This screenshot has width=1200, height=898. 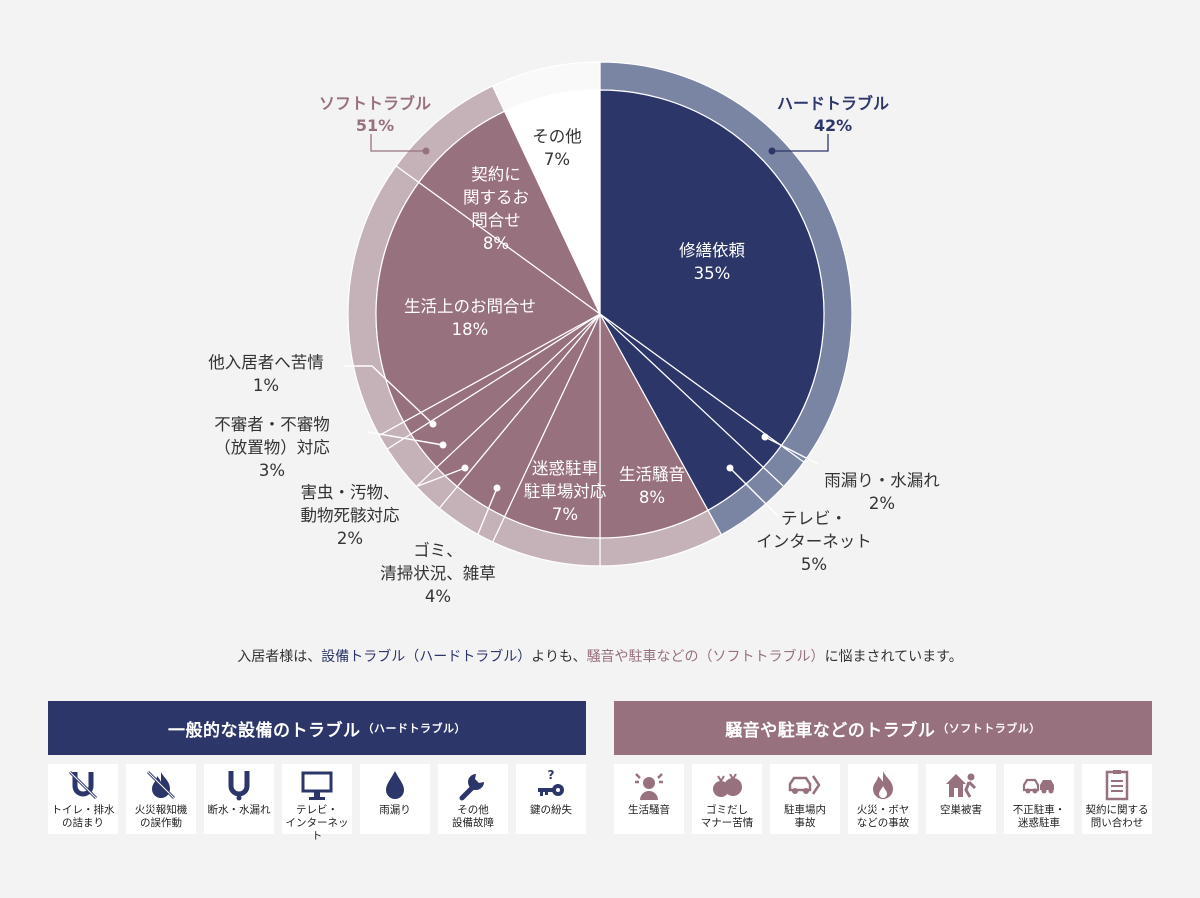 What do you see at coordinates (830, 730) in the screenshot?
I see `soft-trouble-title: 騒音や駐車などのトラブル` at bounding box center [830, 730].